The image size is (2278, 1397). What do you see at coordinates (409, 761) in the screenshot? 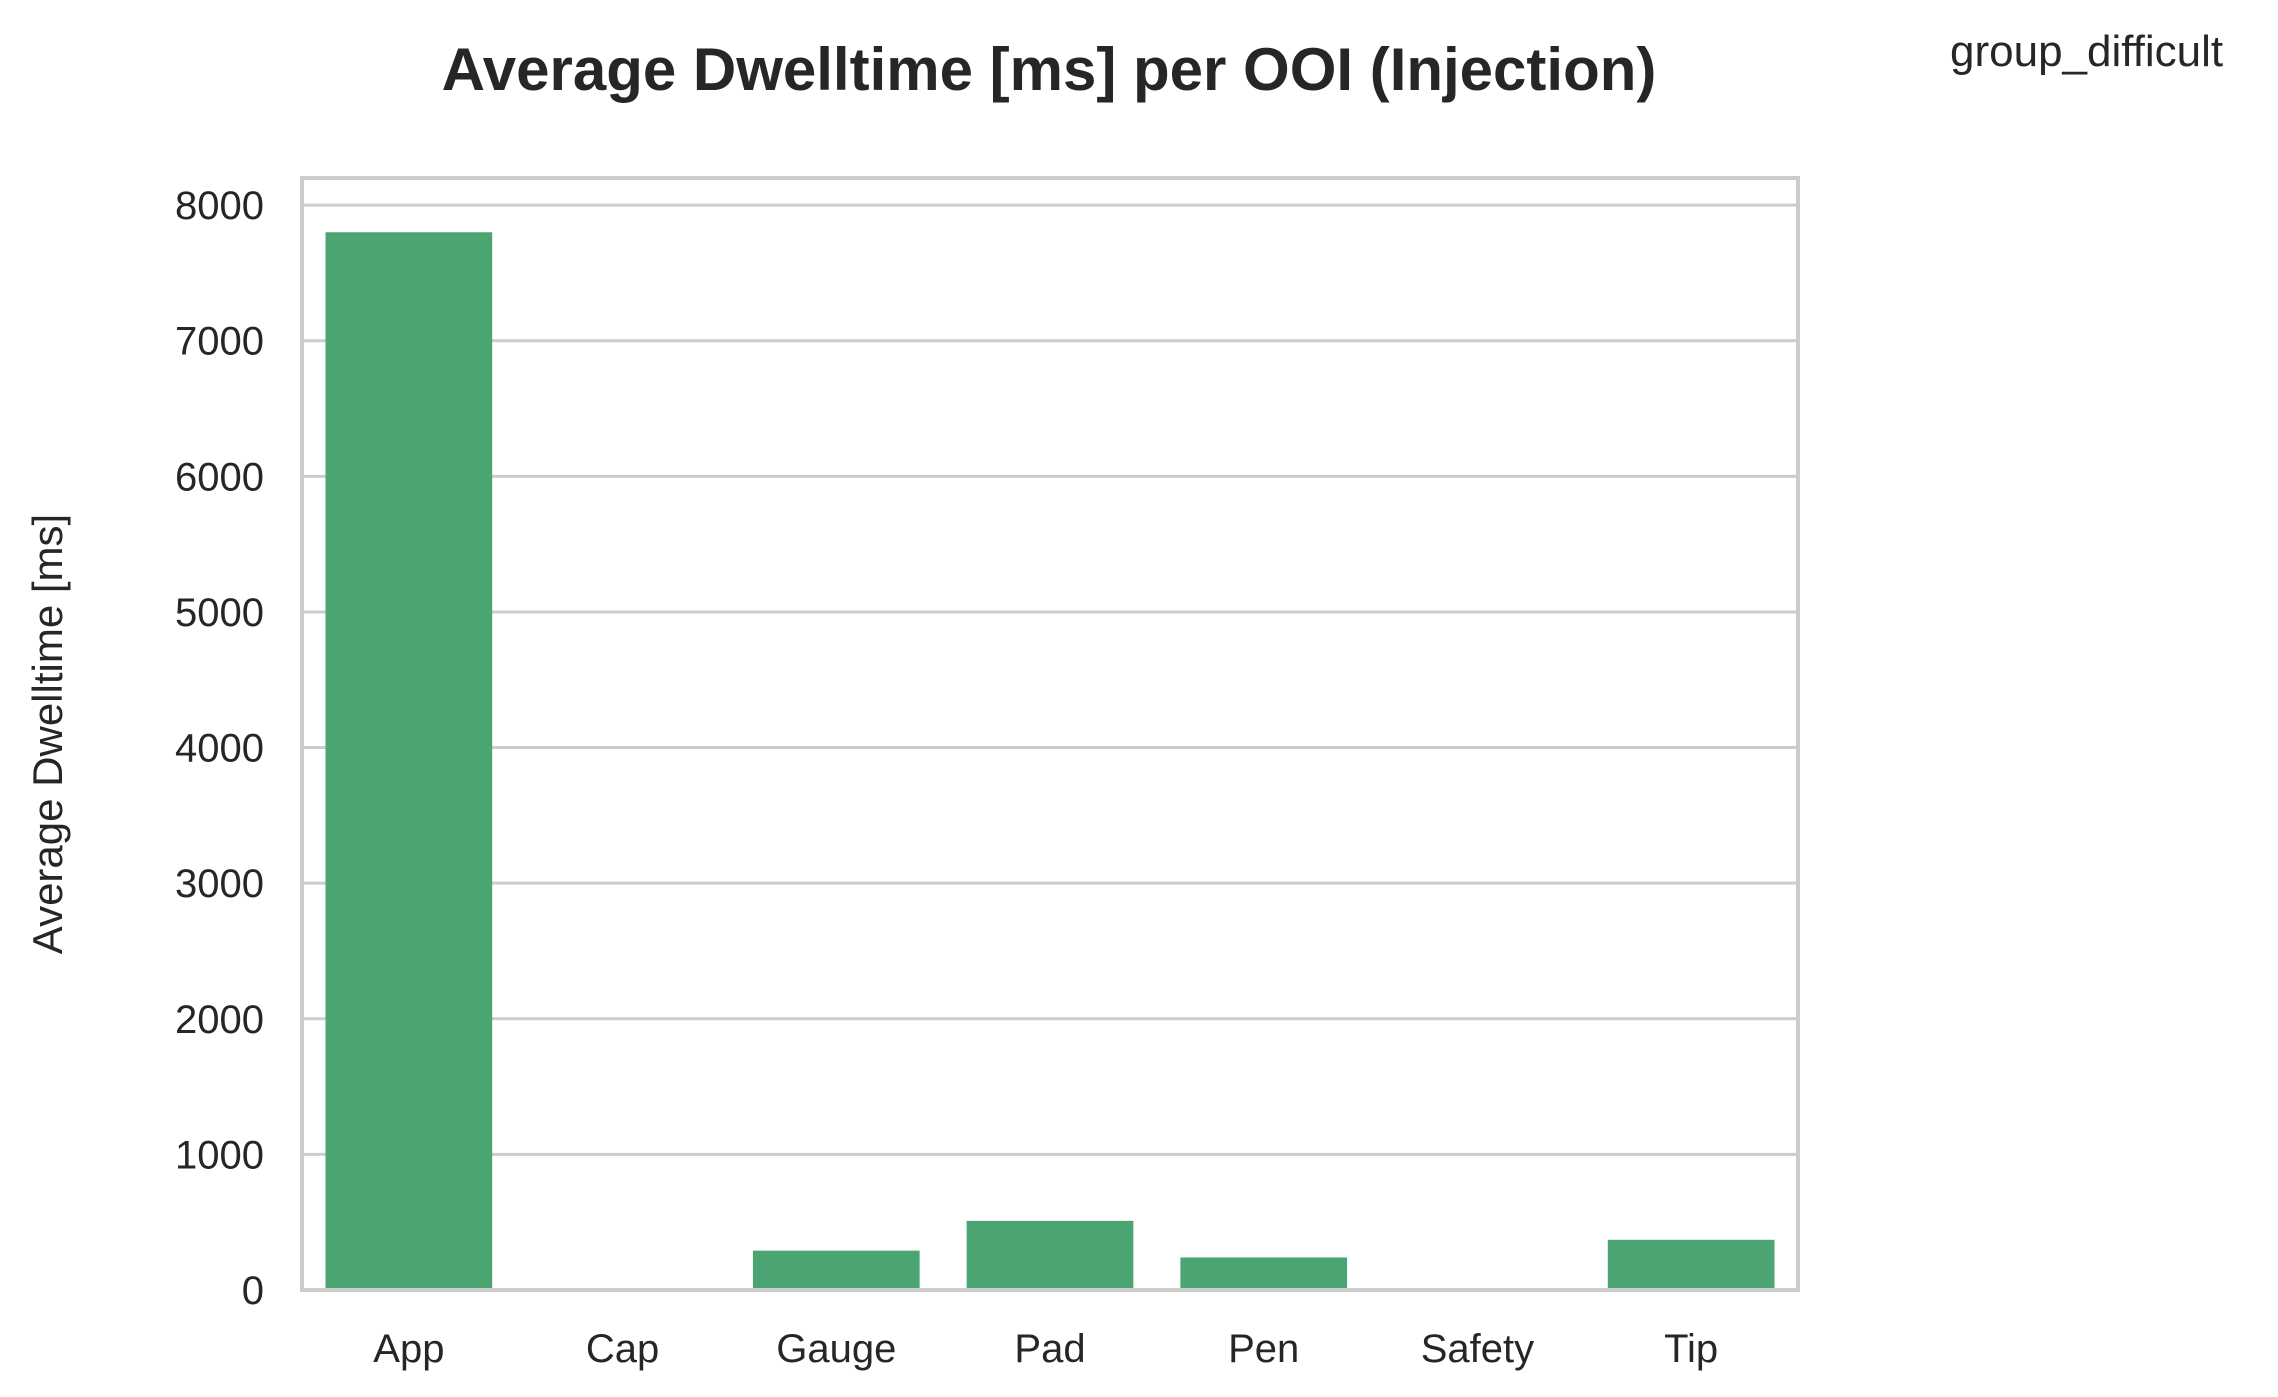
I see `bar-app` at bounding box center [409, 761].